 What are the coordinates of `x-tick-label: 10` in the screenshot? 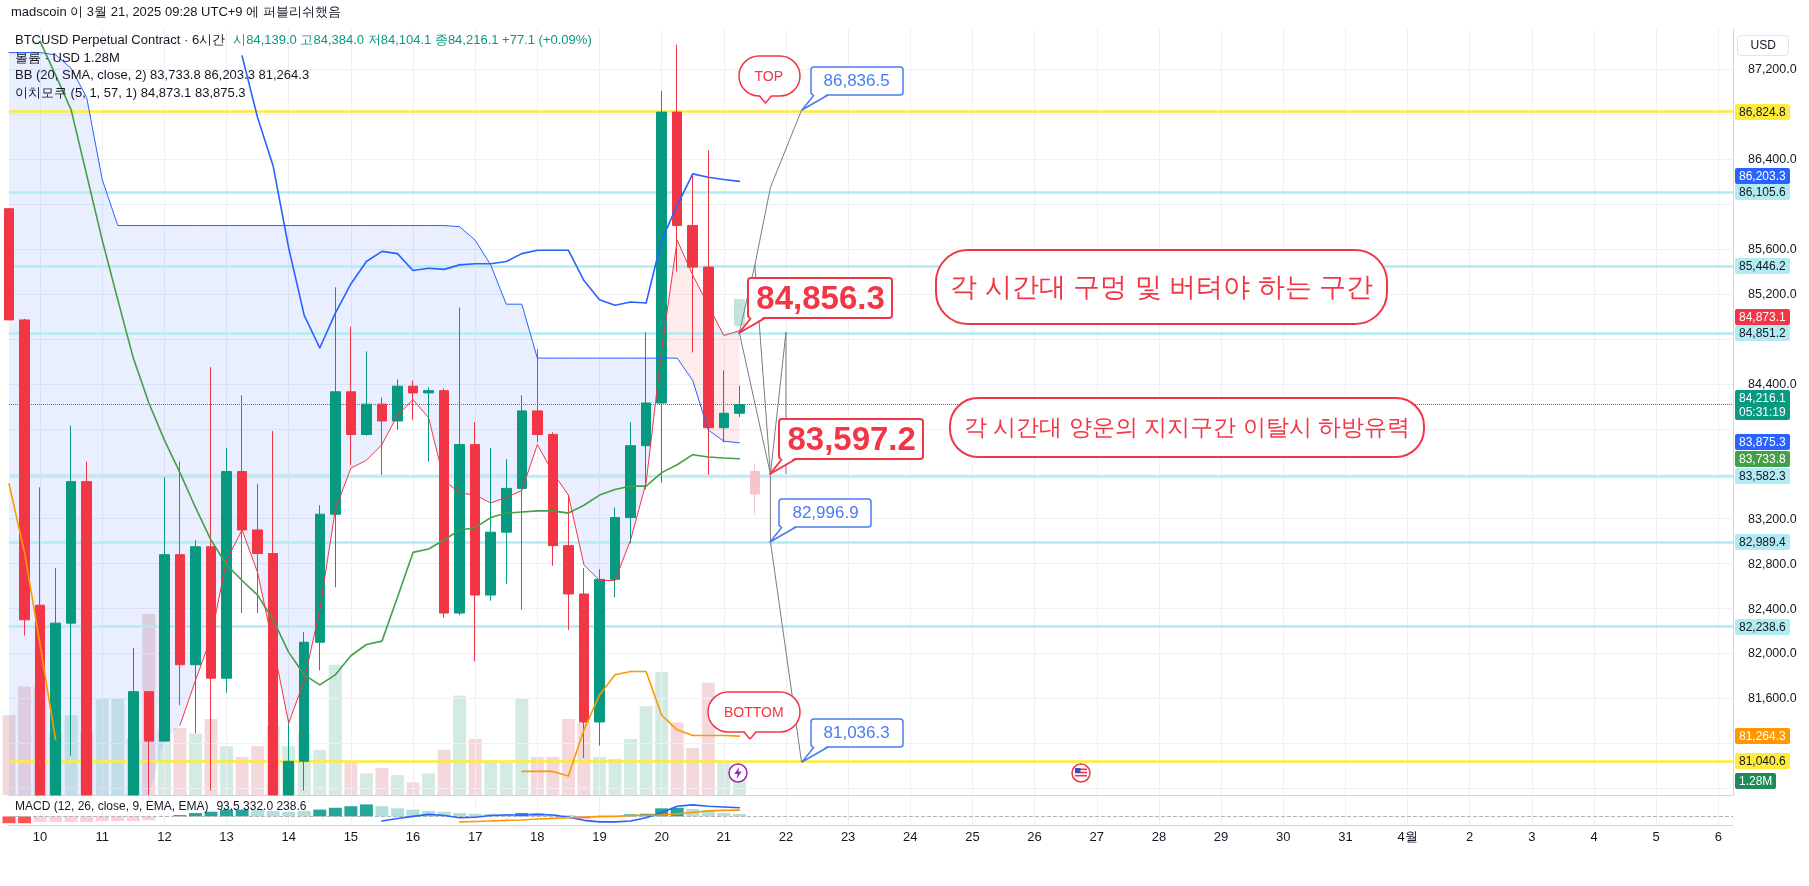 It's located at (40, 836).